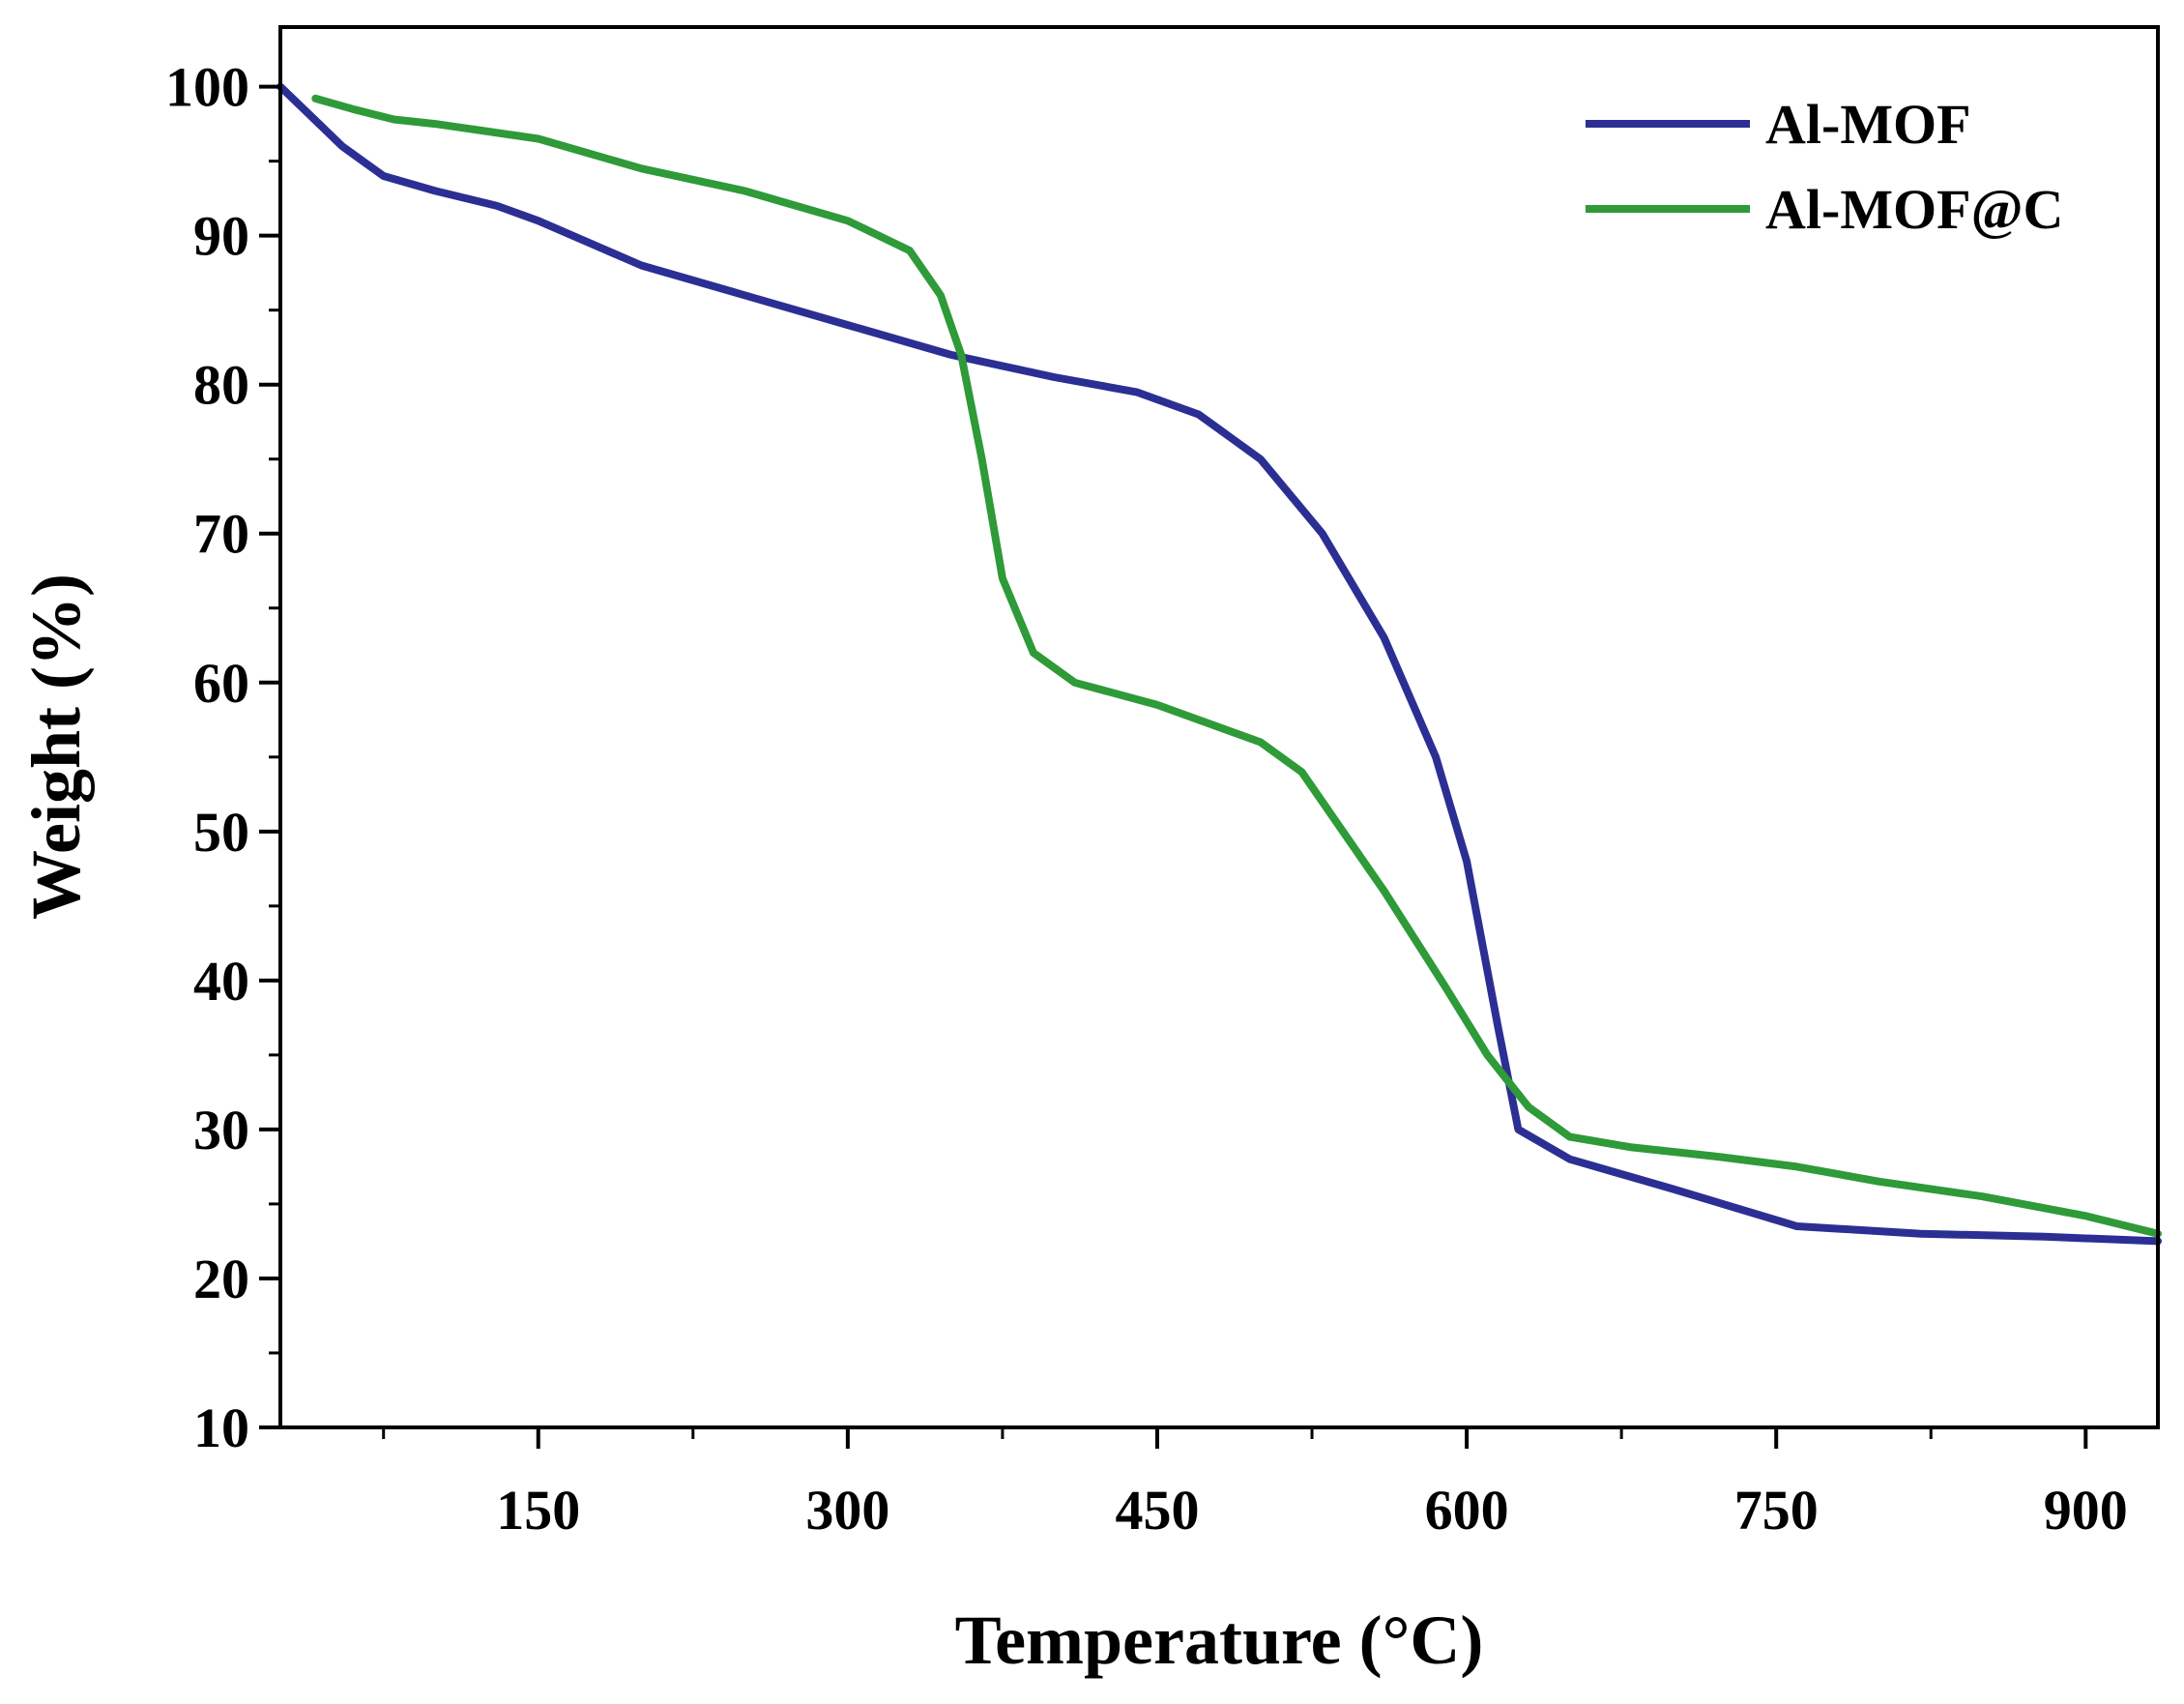 This screenshot has width=2184, height=1704. What do you see at coordinates (221, 236) in the screenshot?
I see `y-tick-label: 90` at bounding box center [221, 236].